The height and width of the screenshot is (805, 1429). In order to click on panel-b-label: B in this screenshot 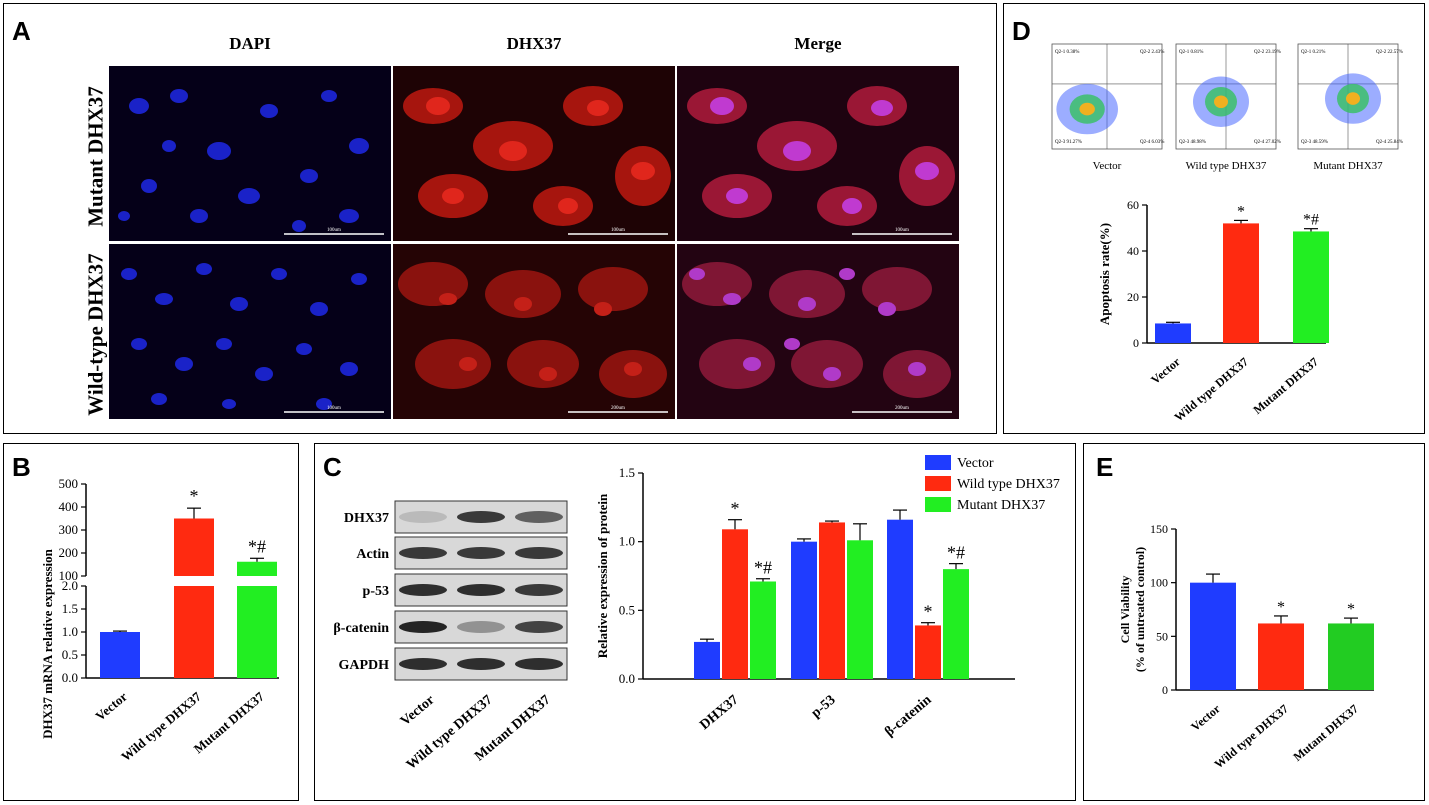, I will do `click(21, 467)`.